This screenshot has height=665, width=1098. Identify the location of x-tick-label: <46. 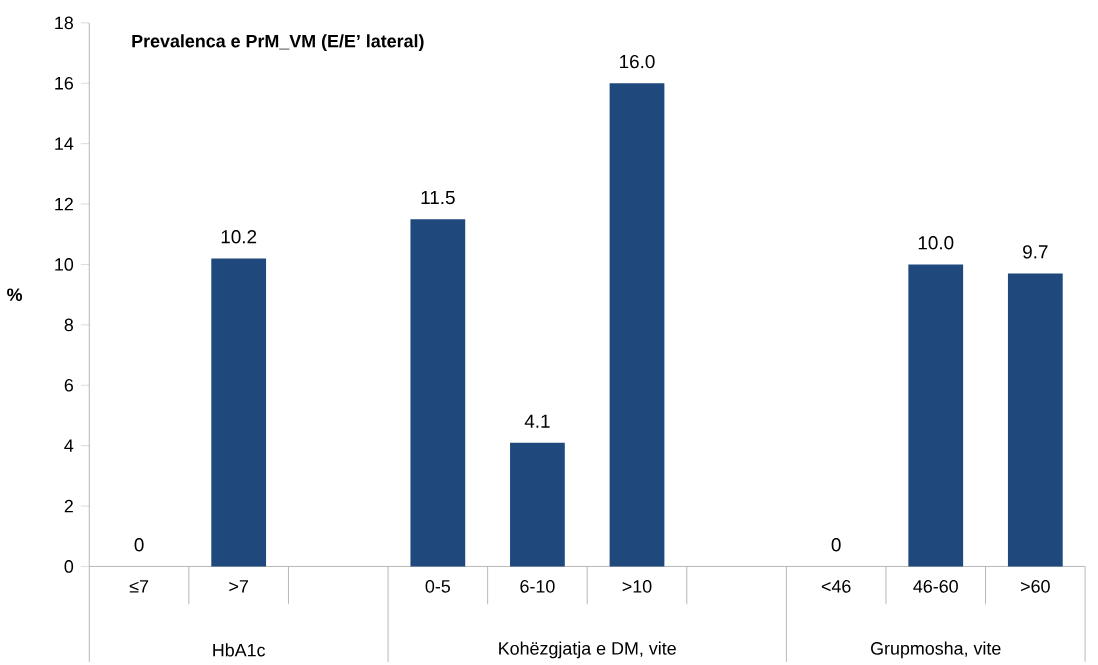
(836, 586).